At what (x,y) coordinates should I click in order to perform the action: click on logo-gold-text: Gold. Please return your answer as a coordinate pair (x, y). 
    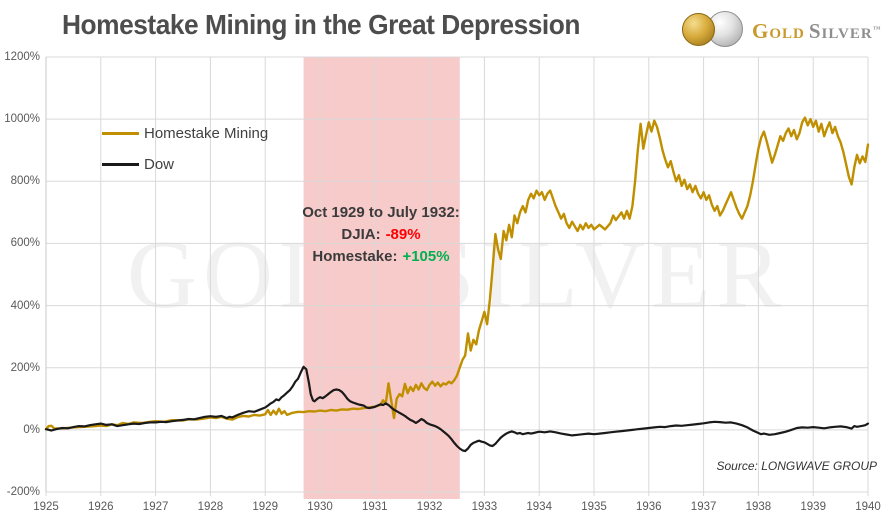
    Looking at the image, I should click on (778, 31).